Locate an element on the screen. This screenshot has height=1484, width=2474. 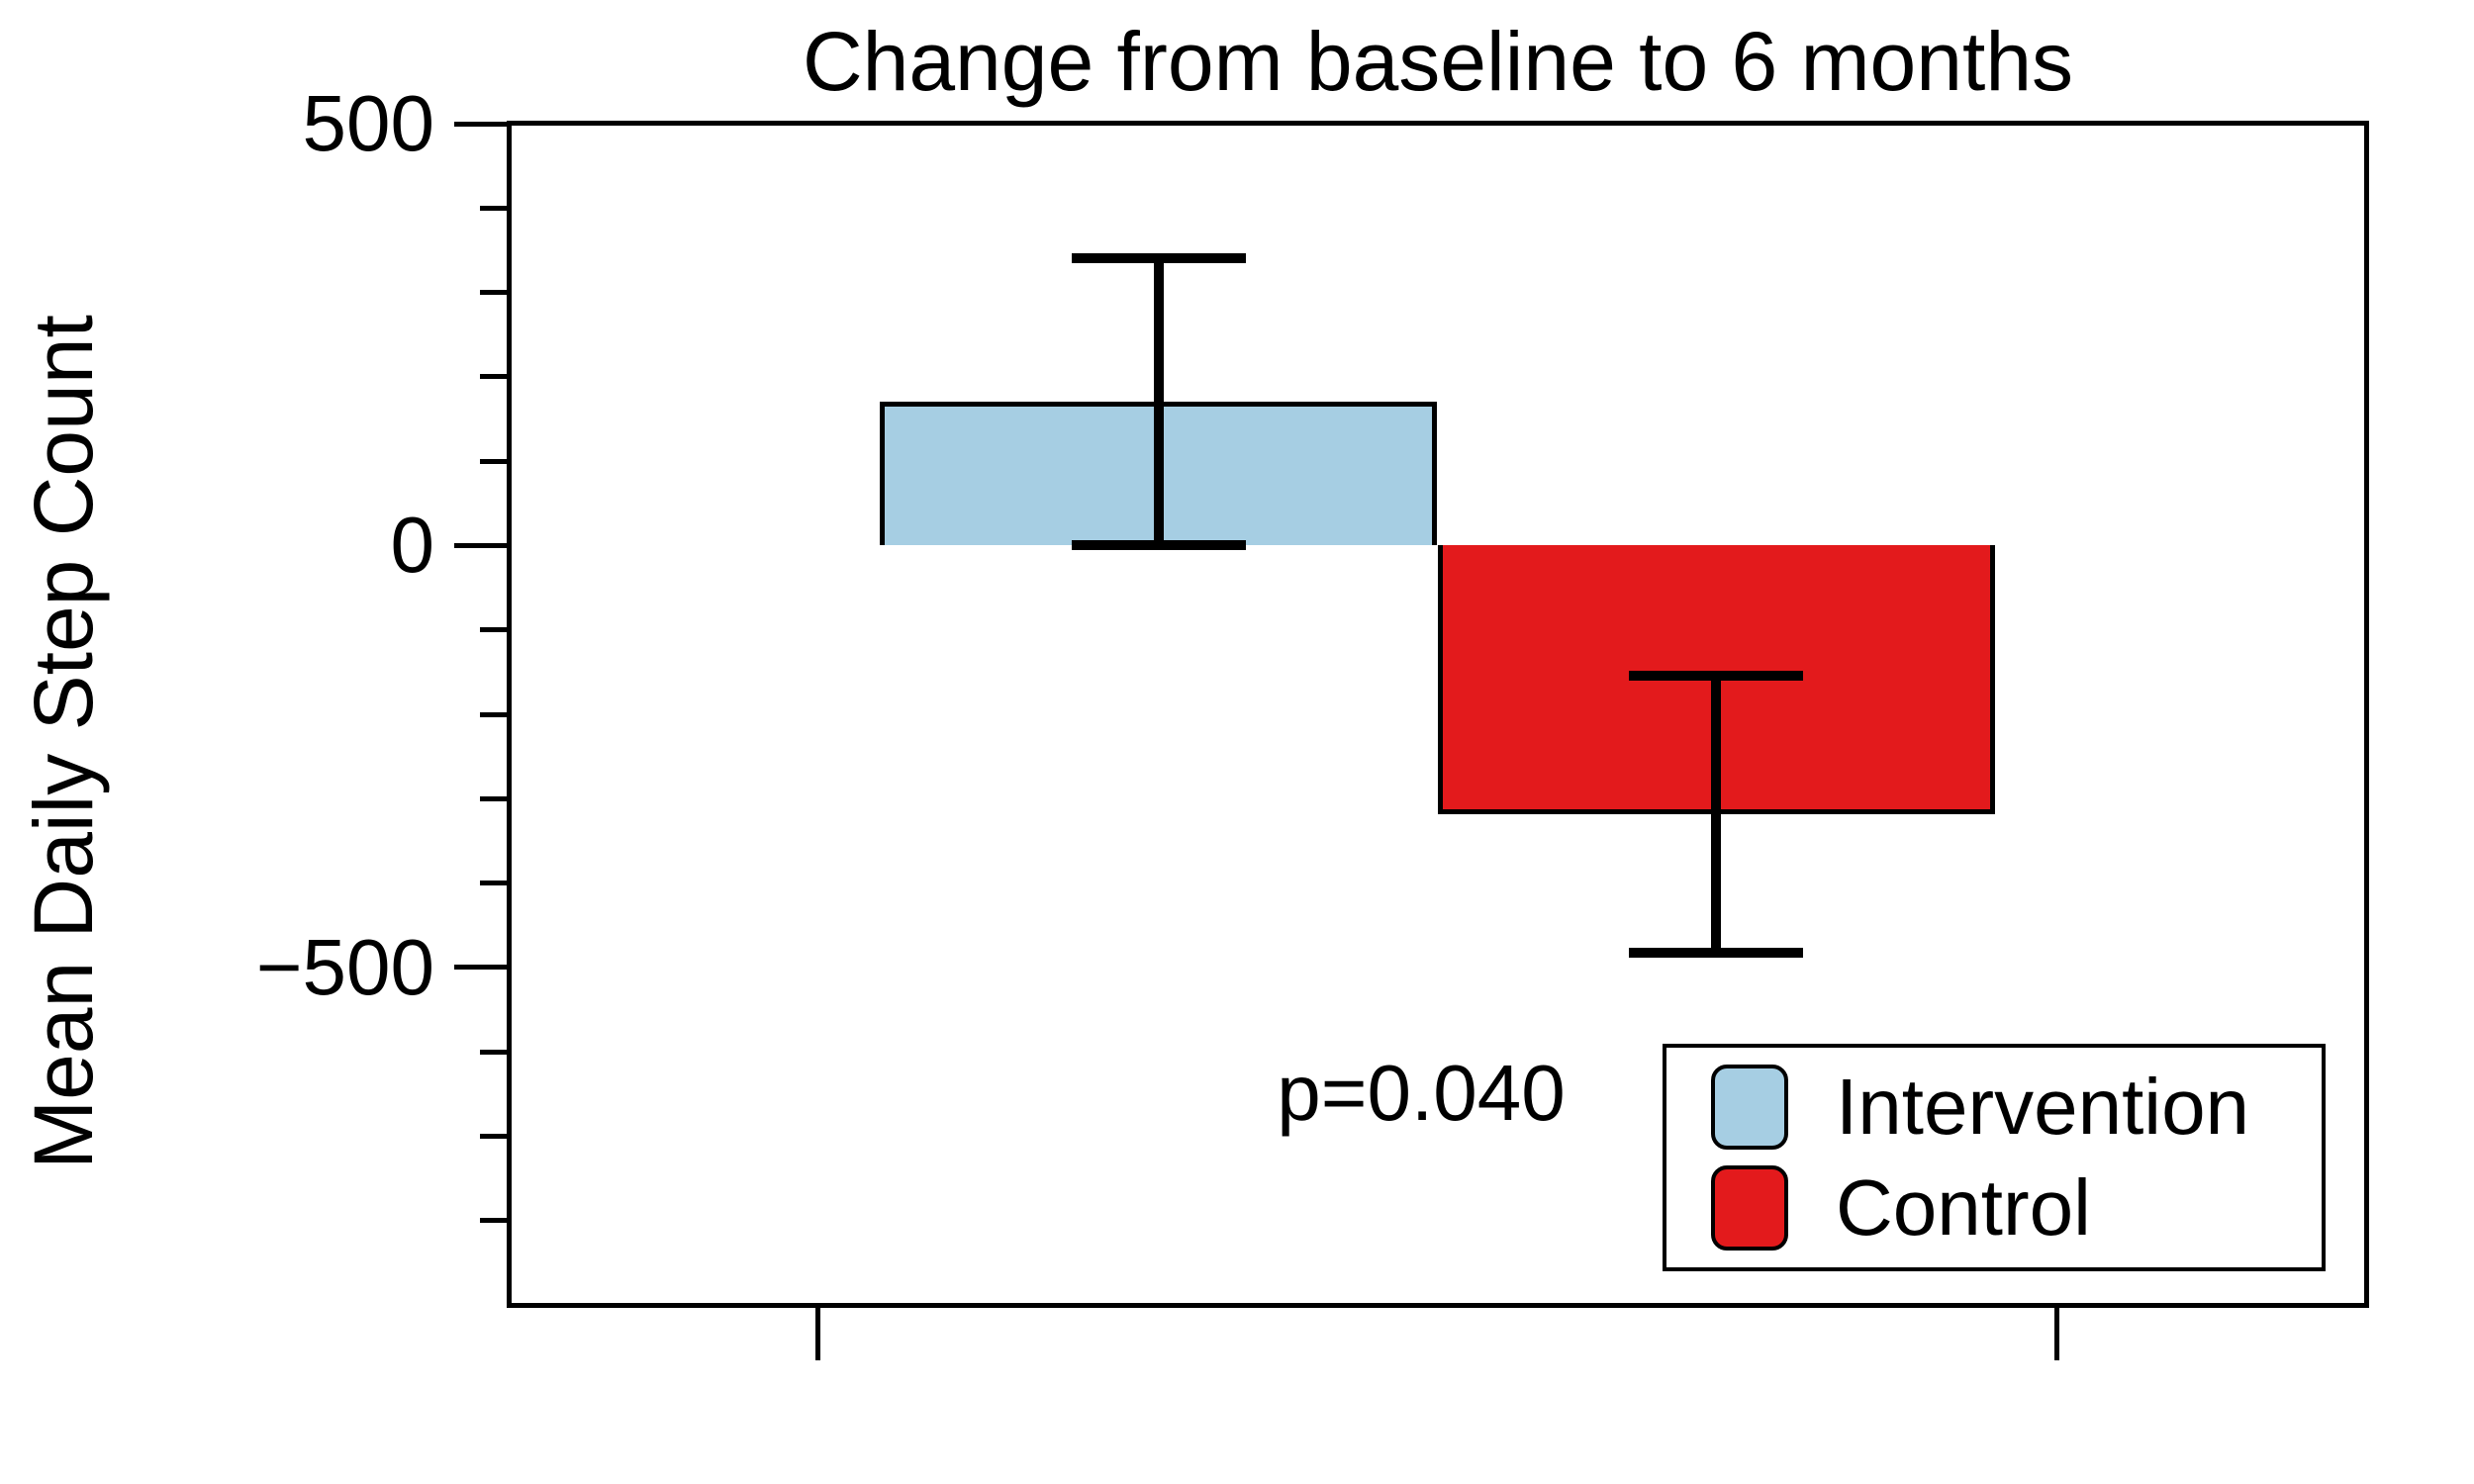
error-bar-cap-bottom-intervention is located at coordinates (1158, 545).